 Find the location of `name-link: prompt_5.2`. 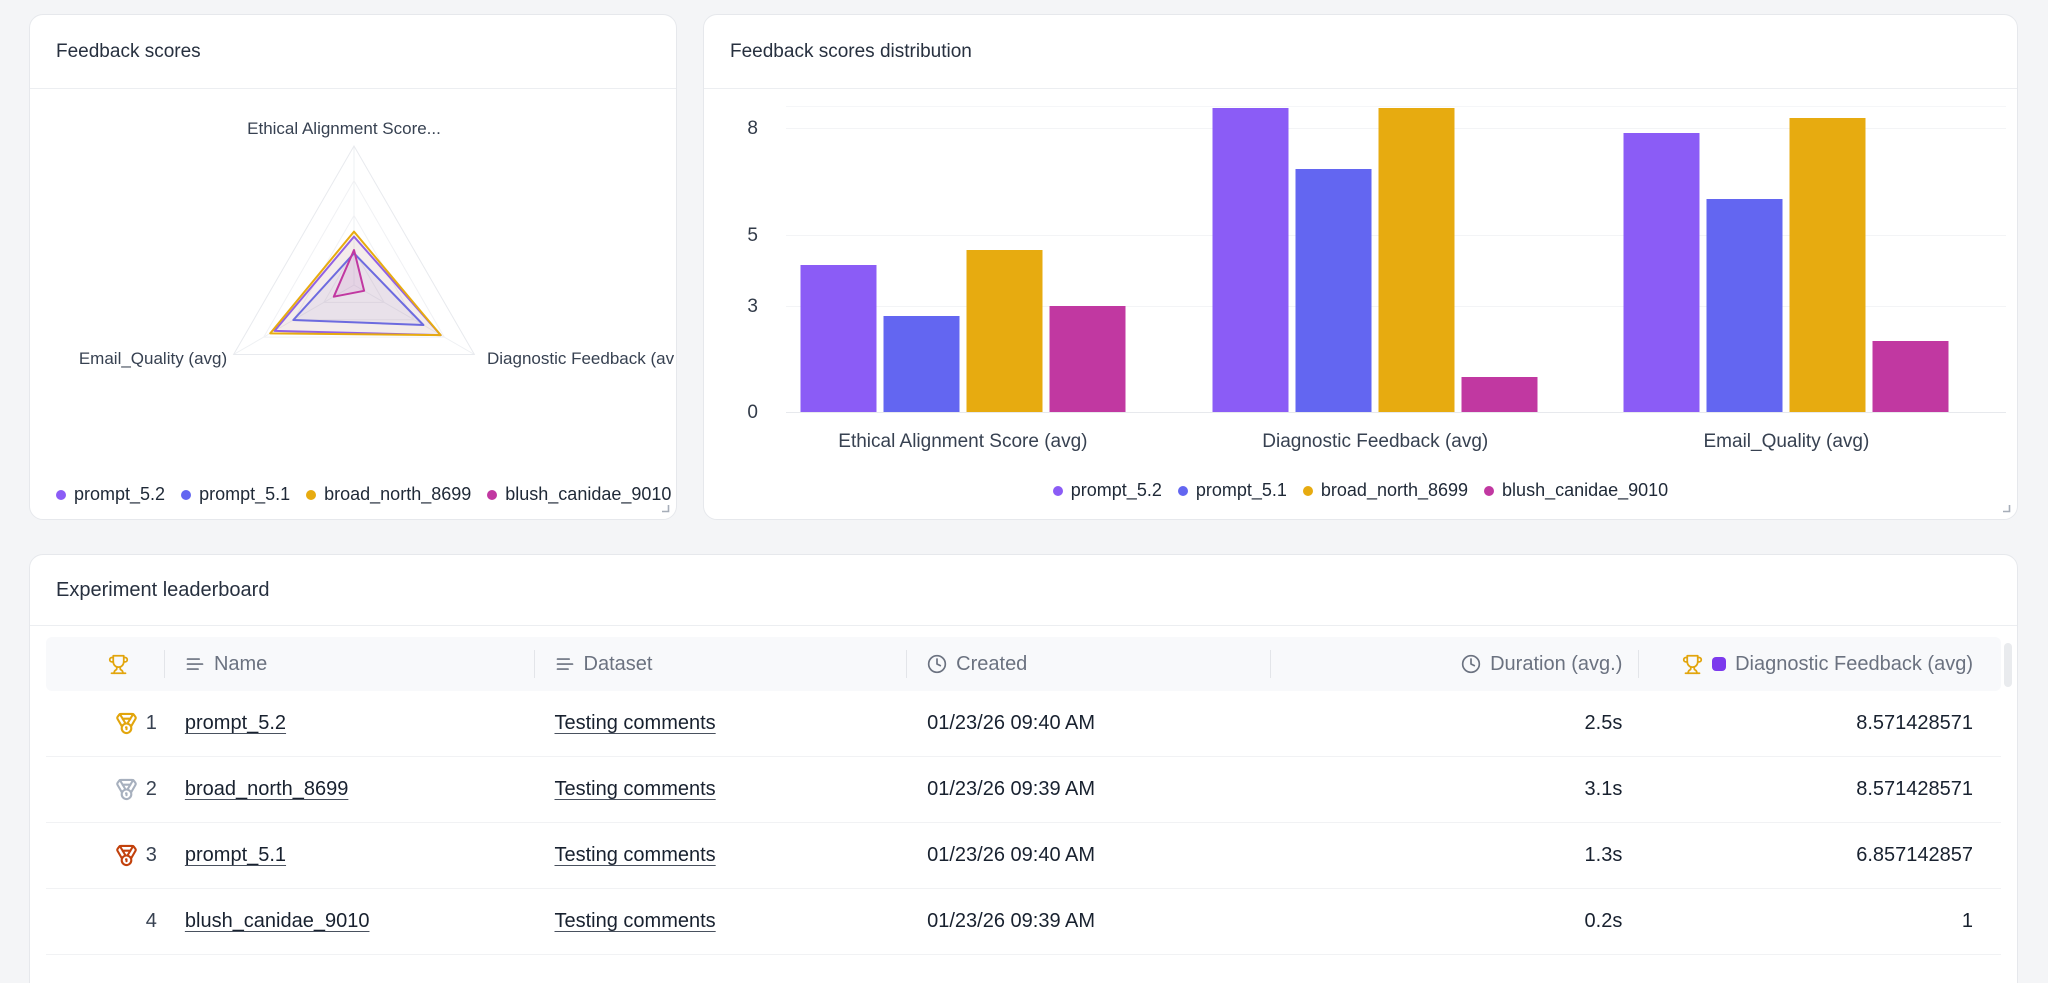

name-link: prompt_5.2 is located at coordinates (235, 723).